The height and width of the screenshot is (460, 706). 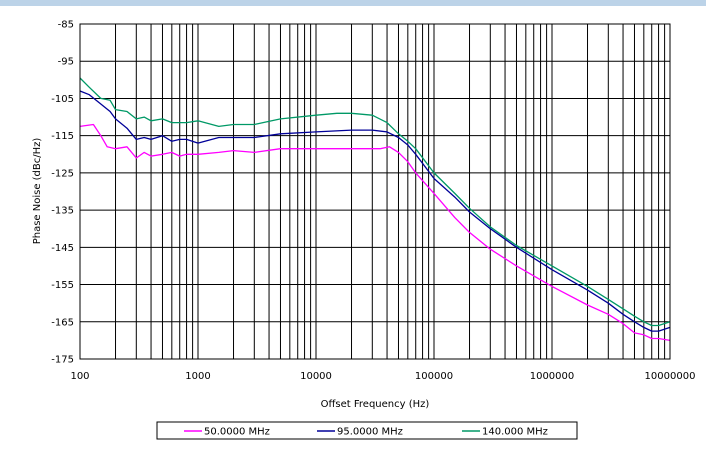 What do you see at coordinates (62, 193) in the screenshot?
I see `y-tick-labels: -85 -95 -105 -115 -125 -135 -145 -155 -165 -175` at bounding box center [62, 193].